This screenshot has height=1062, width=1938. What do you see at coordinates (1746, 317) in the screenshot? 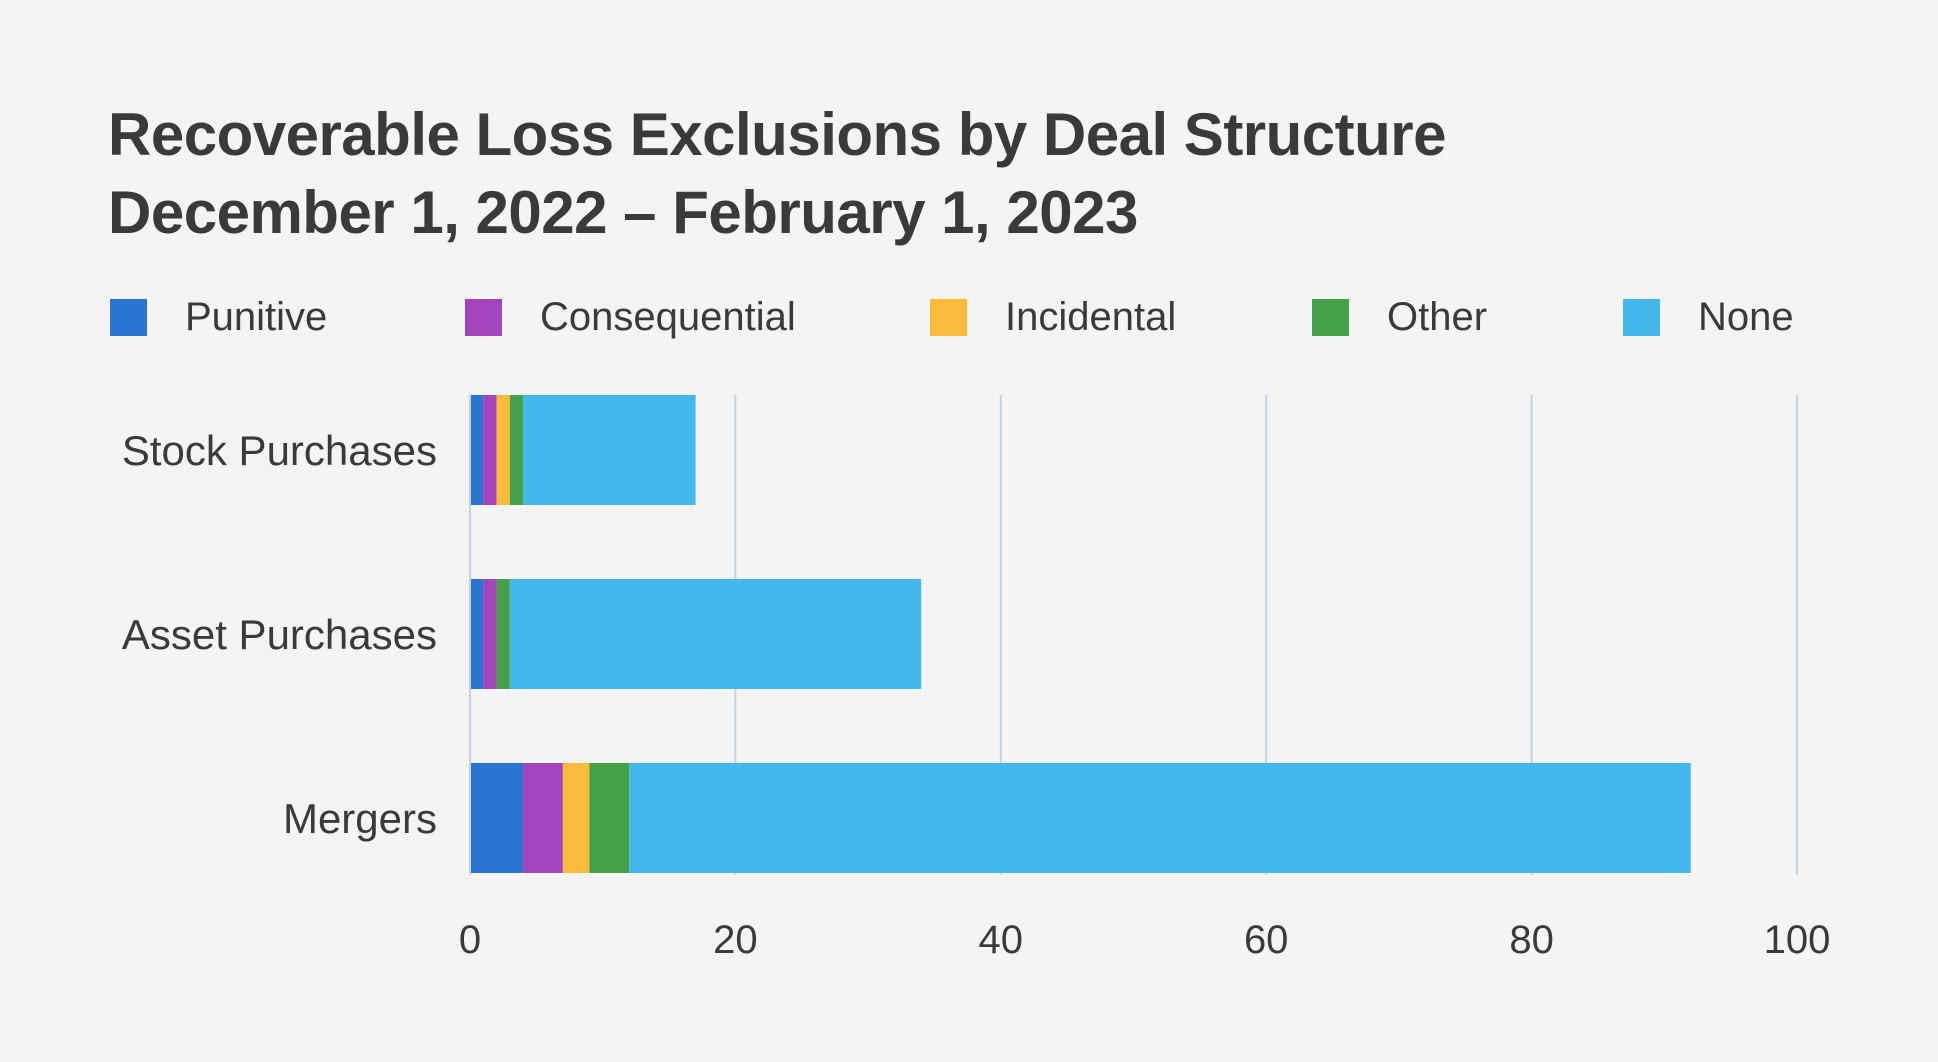
I see `legend-label: None` at bounding box center [1746, 317].